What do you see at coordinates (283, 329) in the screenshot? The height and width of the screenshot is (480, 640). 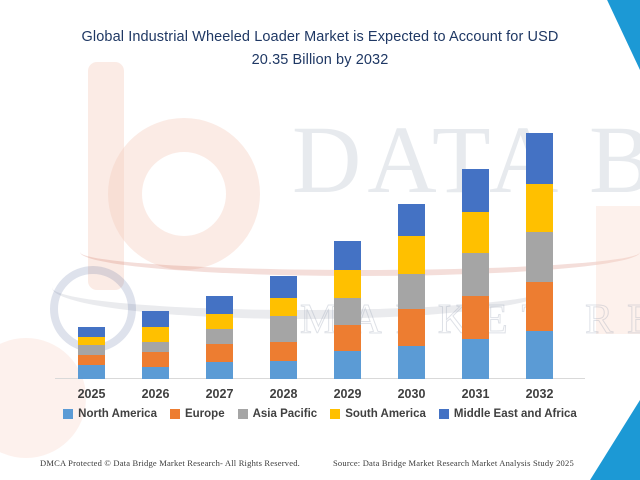 I see `bar-segment-asia-pacific-2028` at bounding box center [283, 329].